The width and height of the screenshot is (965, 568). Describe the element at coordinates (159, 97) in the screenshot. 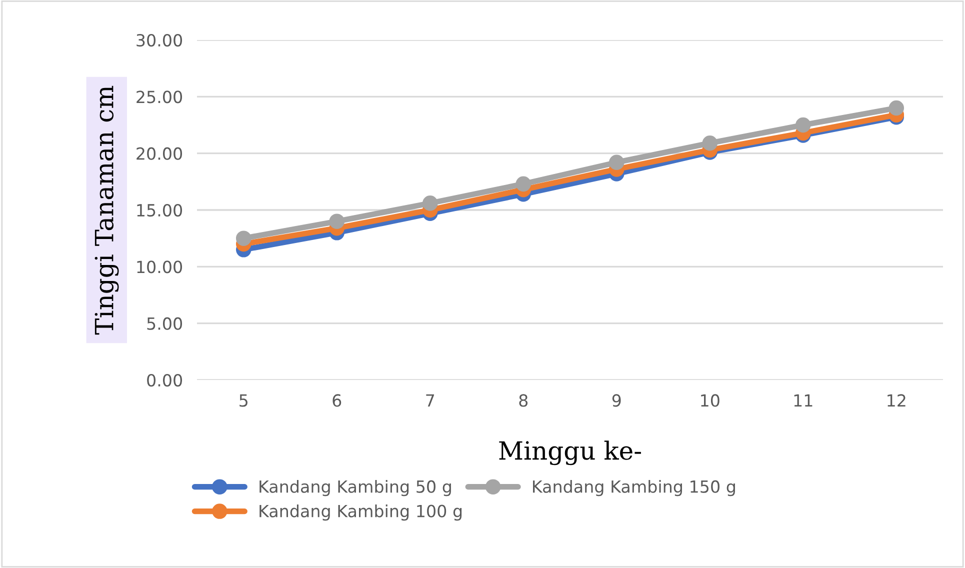

I see `y-tick-label: 25.00` at that location.